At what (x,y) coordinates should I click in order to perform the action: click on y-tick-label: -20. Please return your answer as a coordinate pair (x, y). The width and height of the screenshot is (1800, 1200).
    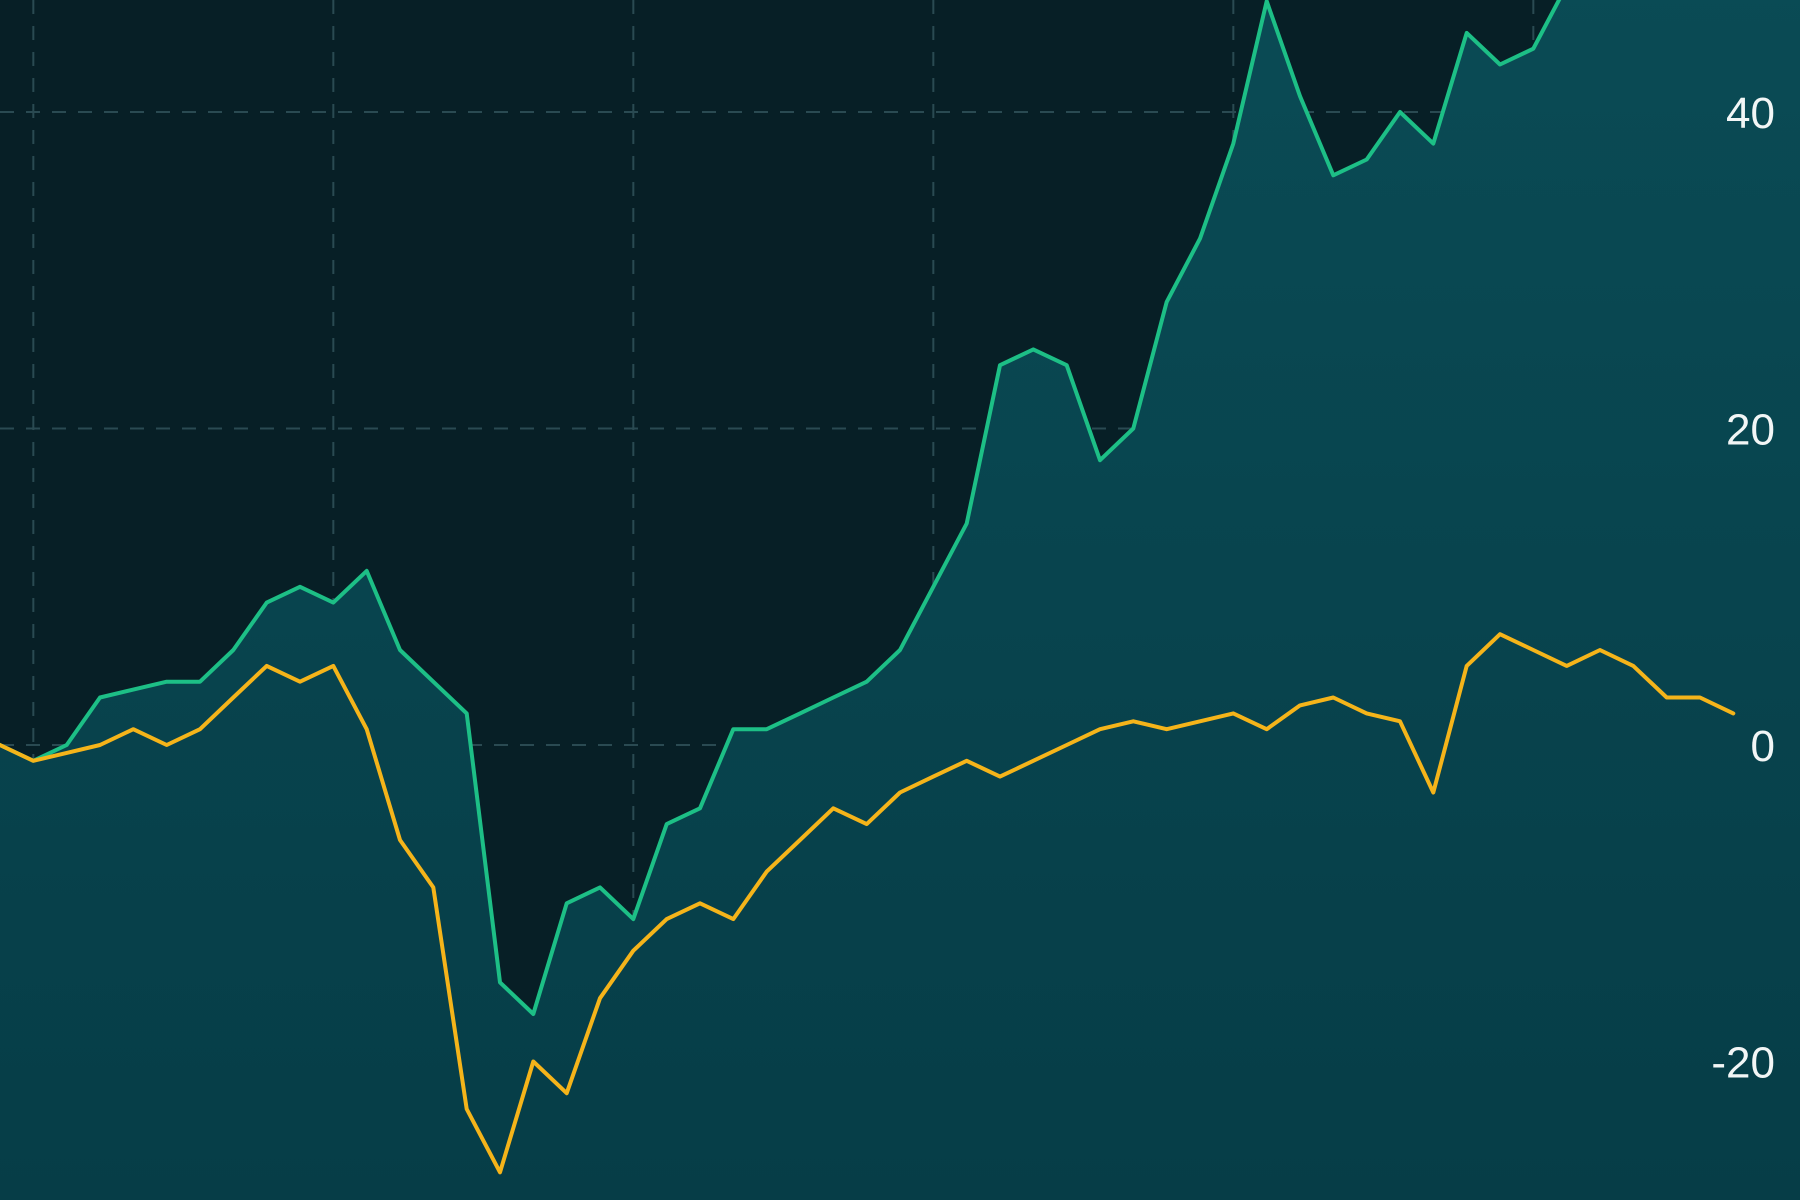
    Looking at the image, I should click on (1743, 1063).